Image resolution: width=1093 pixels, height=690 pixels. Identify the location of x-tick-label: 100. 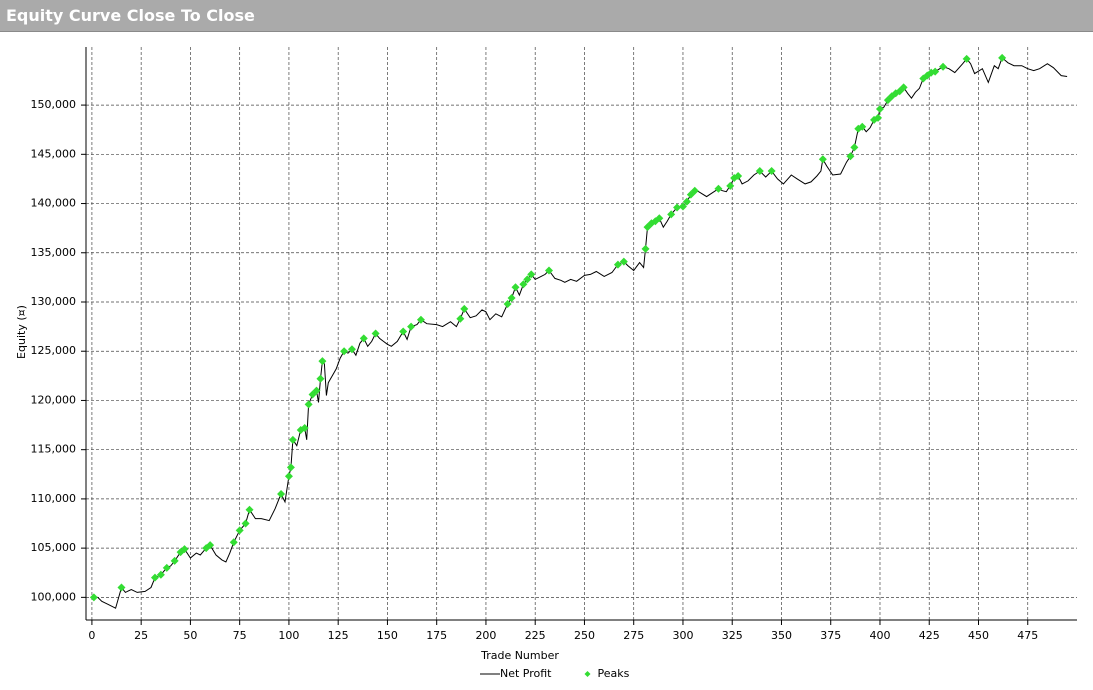
(288, 635).